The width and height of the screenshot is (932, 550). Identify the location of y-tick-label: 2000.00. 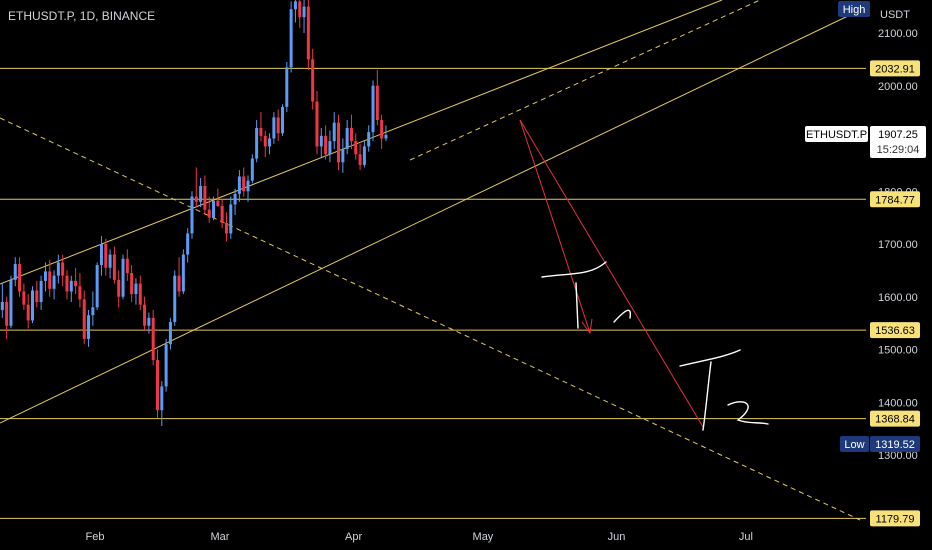
(898, 87).